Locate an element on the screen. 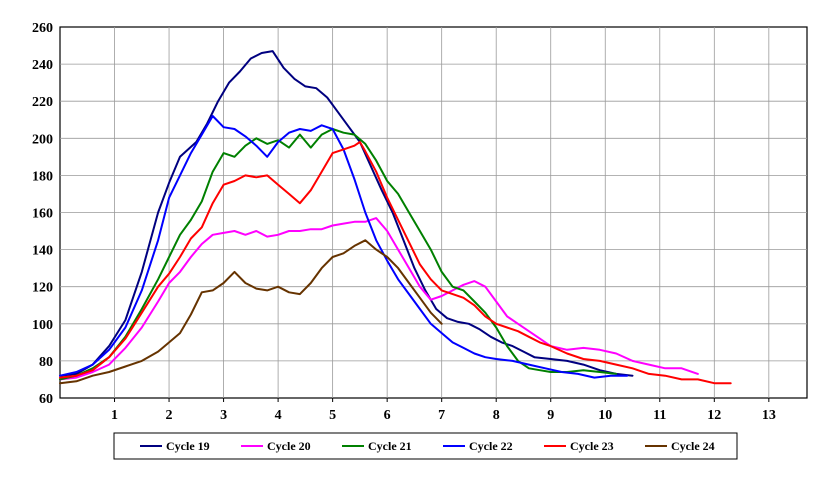 The width and height of the screenshot is (836, 478). legend-label: Cycle 21 is located at coordinates (390, 446).